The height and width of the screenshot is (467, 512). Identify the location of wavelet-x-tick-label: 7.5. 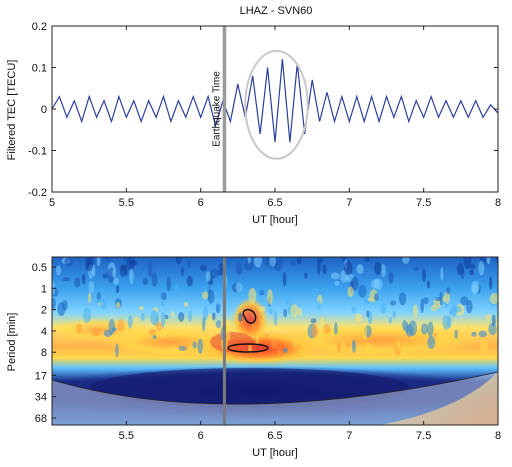
(423, 436).